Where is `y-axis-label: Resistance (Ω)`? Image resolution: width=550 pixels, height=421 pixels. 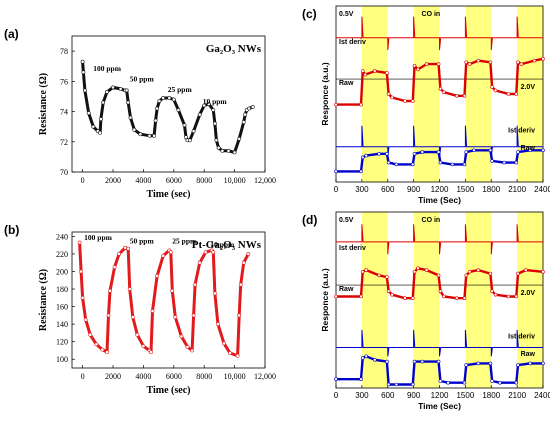
y-axis-label: Resistance (Ω) is located at coordinates (43, 300).